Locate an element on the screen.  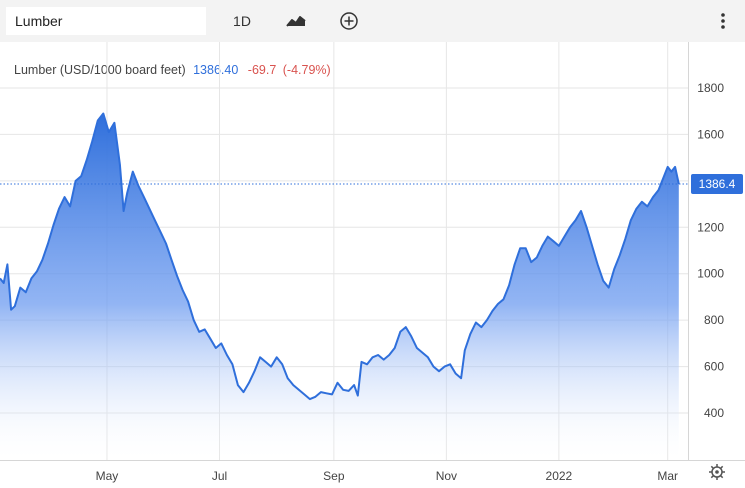
x-tick-label: Jul is located at coordinates (219, 476).